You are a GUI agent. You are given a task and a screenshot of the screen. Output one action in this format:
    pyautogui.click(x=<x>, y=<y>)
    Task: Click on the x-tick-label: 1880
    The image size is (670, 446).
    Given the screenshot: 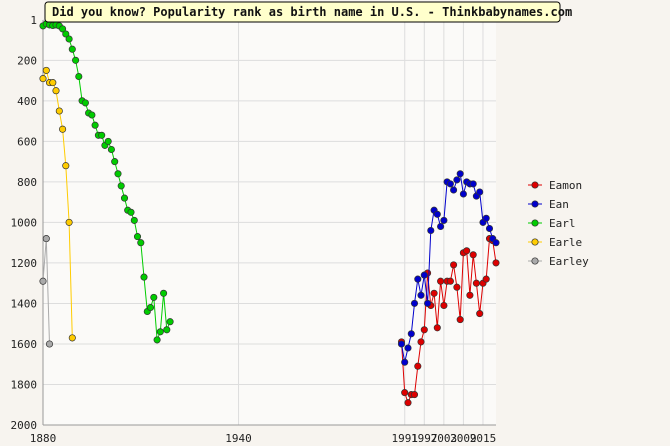 What is the action you would take?
    pyautogui.click(x=43, y=438)
    